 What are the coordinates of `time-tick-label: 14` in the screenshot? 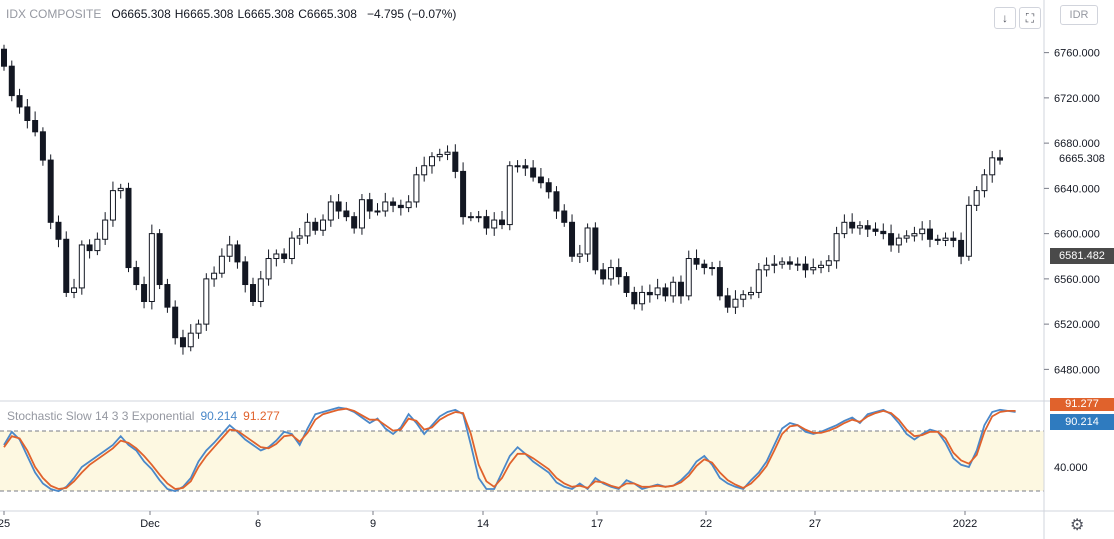 It's located at (483, 524).